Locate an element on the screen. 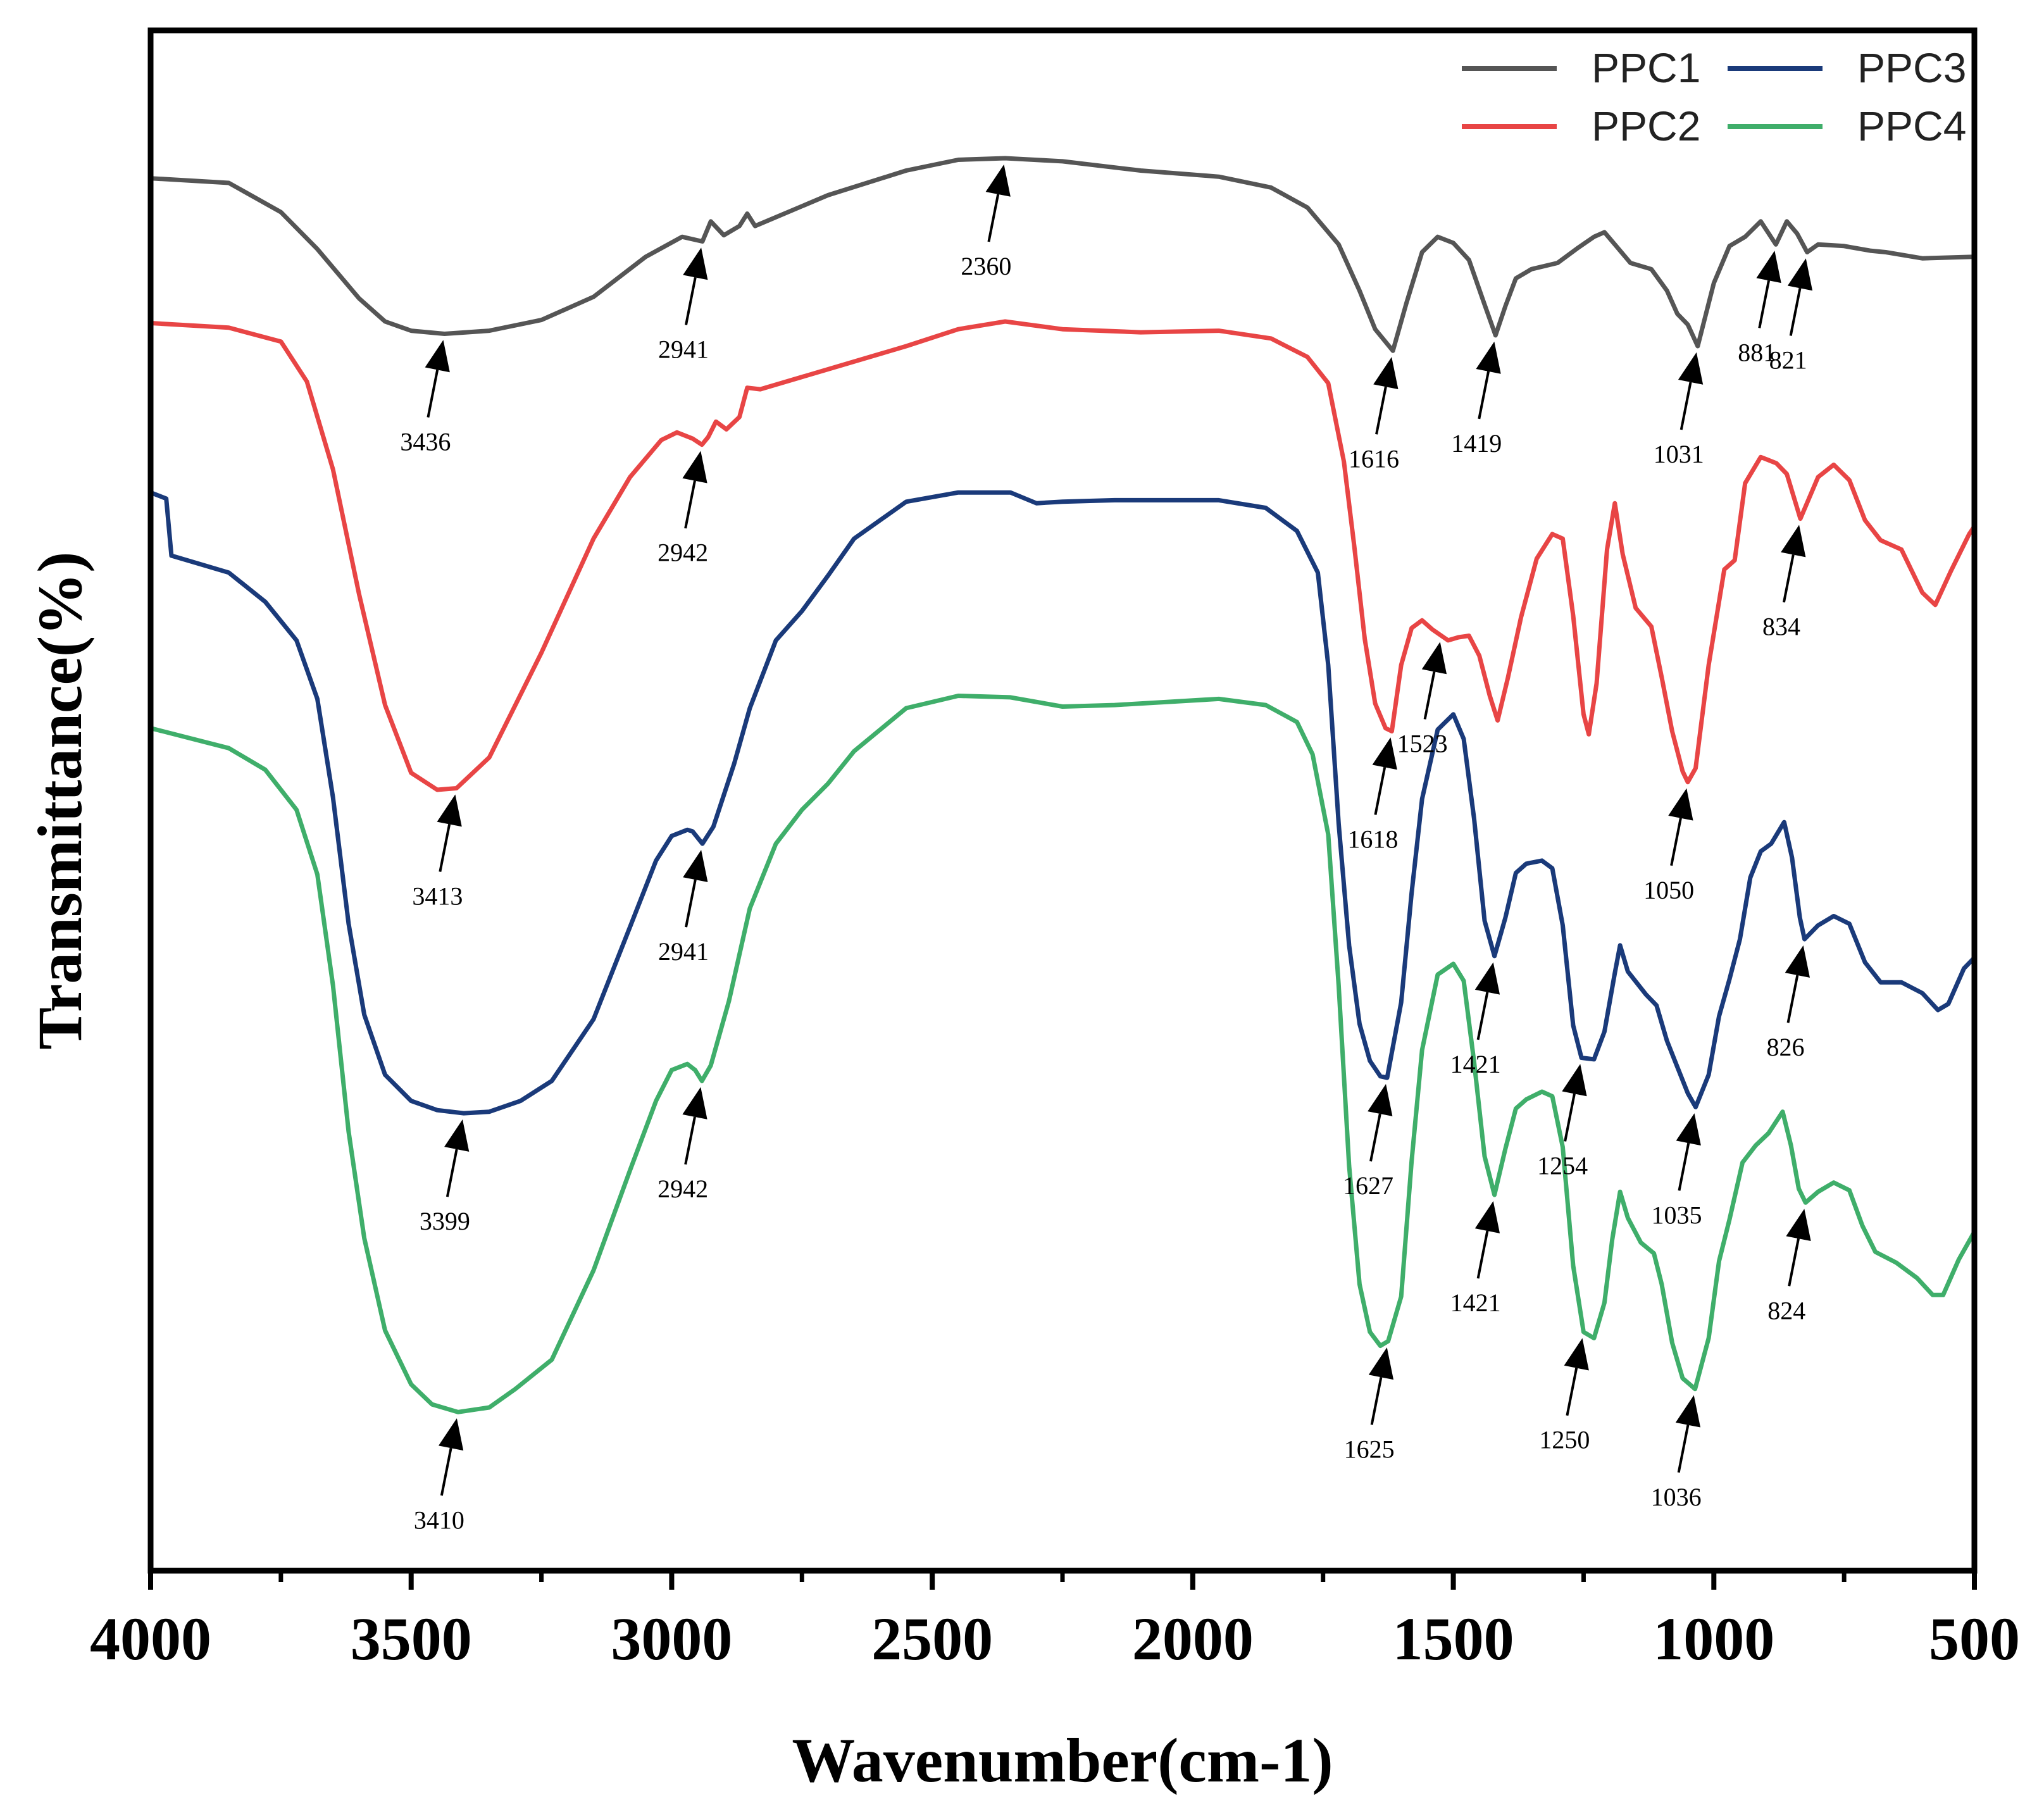 Image resolution: width=2044 pixels, height=1815 pixels. peak-annotation-ppc2-3413: 3413 is located at coordinates (437, 852).